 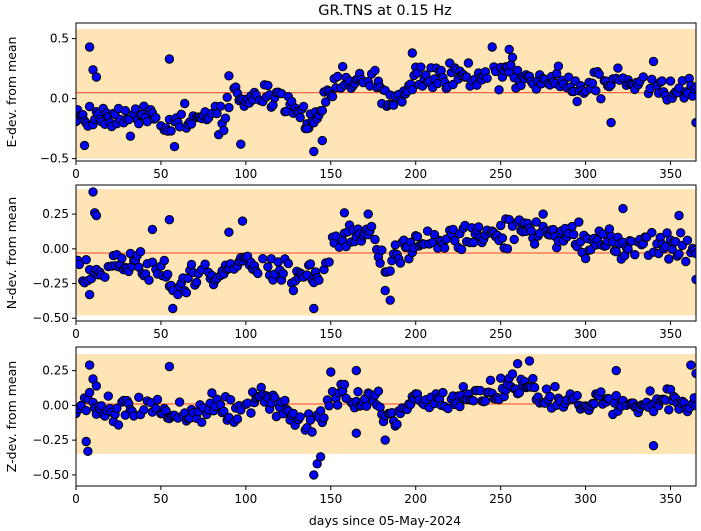 I want to click on y-tick-label: 0.00, so click(x=55, y=405).